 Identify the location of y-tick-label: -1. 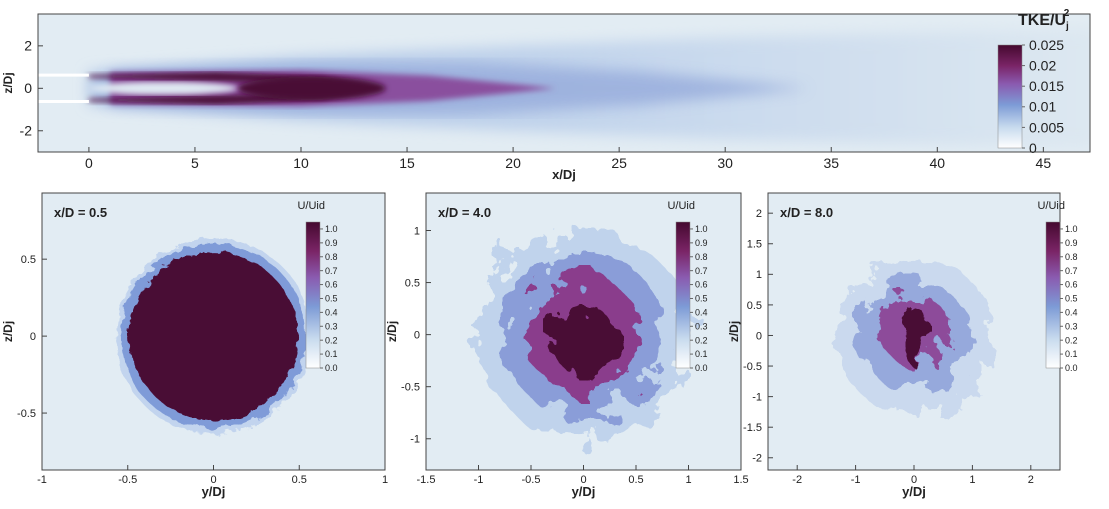
(757, 397).